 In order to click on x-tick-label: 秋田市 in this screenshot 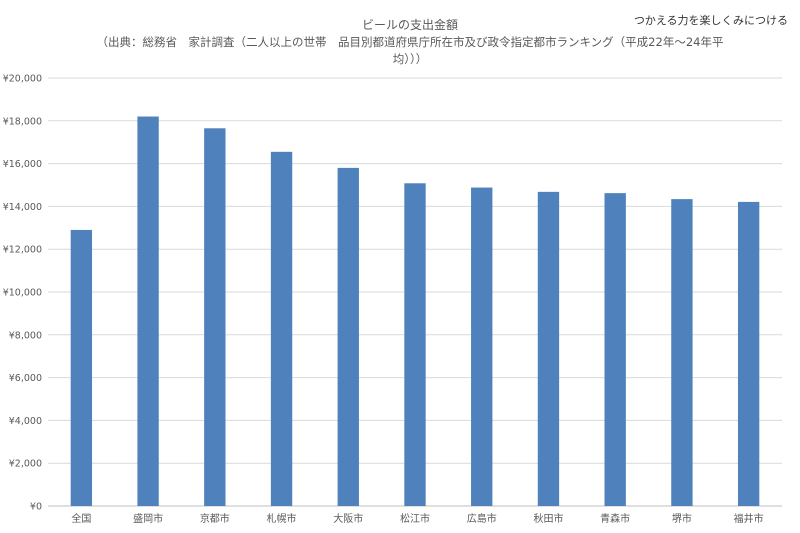, I will do `click(548, 518)`.